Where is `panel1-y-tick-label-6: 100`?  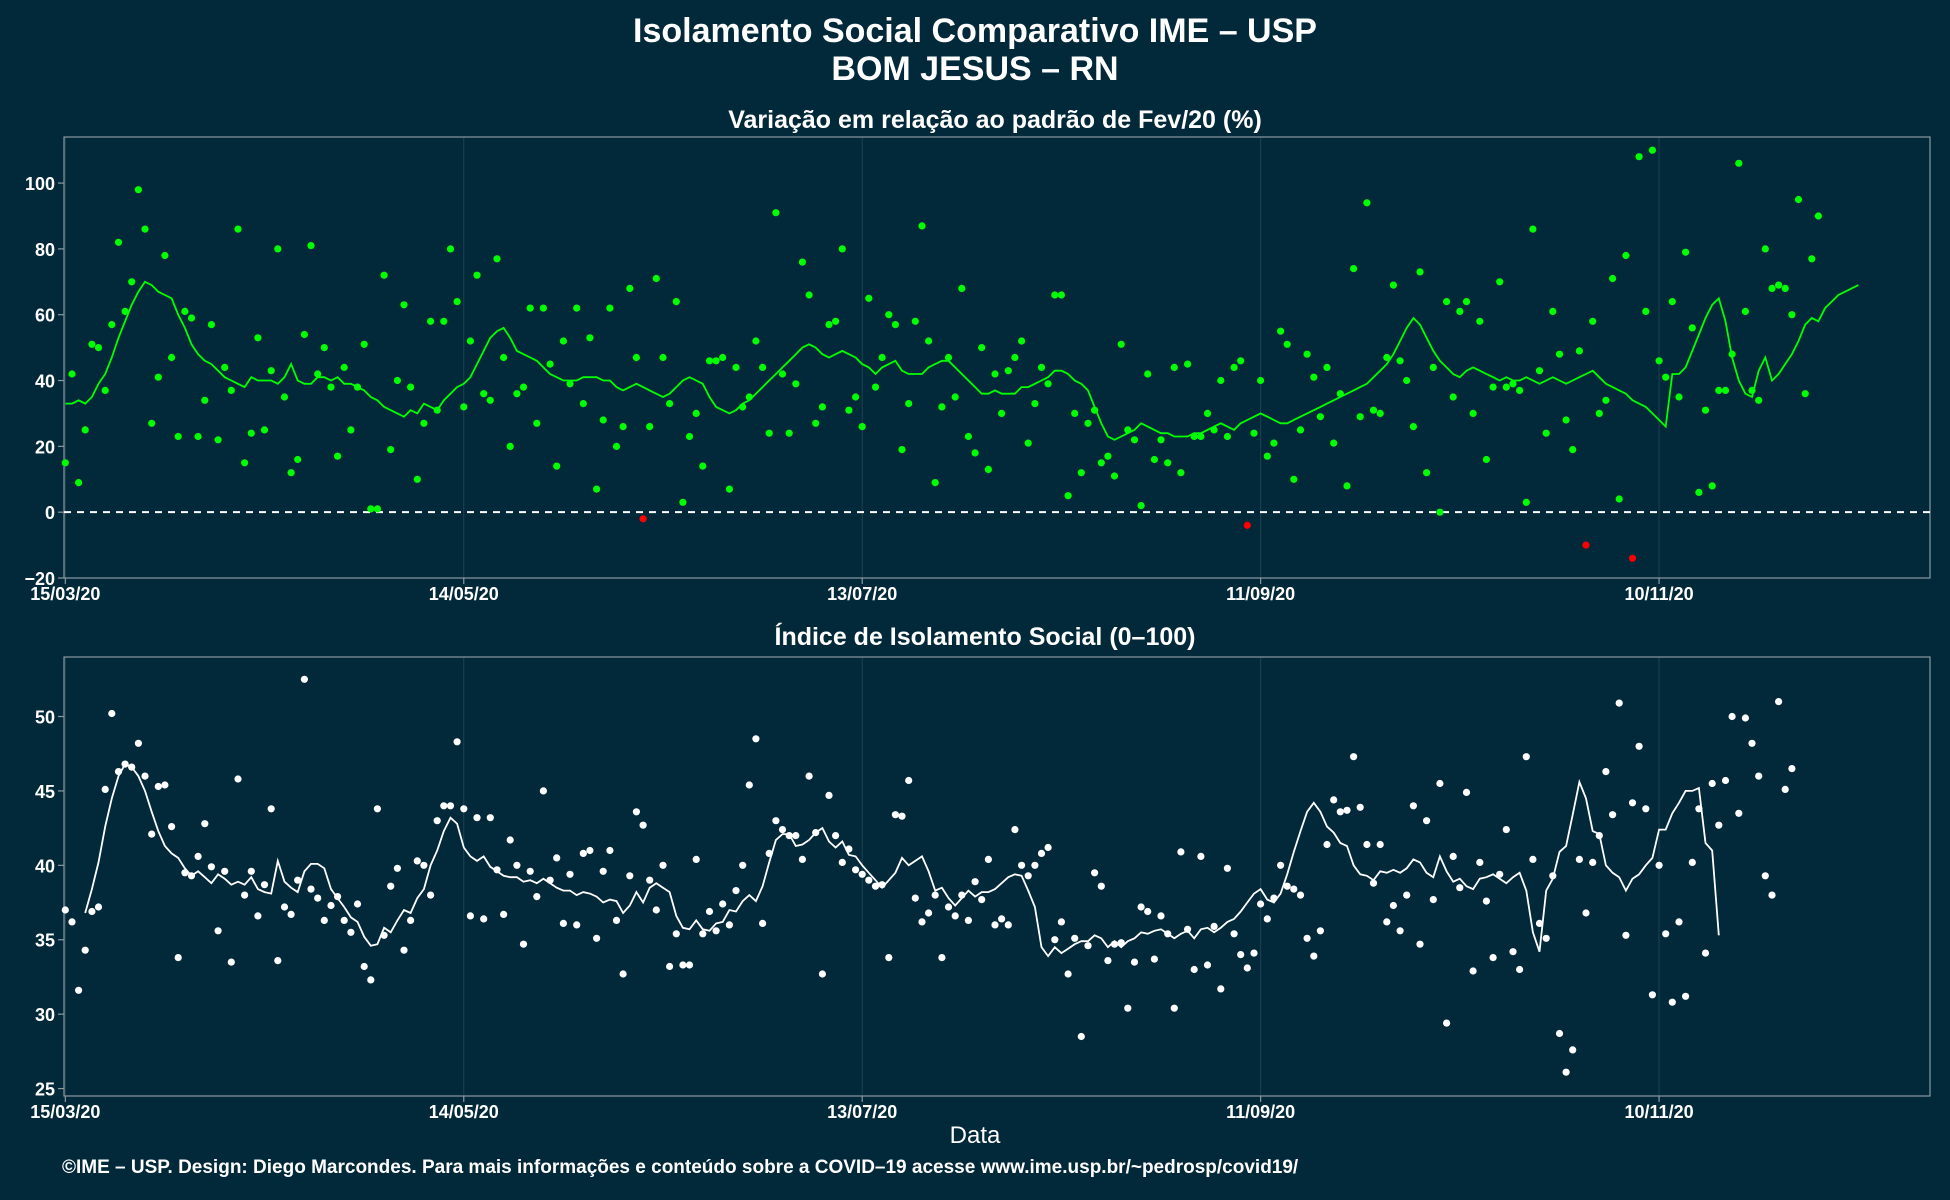
panel1-y-tick-label-6: 100 is located at coordinates (40, 184).